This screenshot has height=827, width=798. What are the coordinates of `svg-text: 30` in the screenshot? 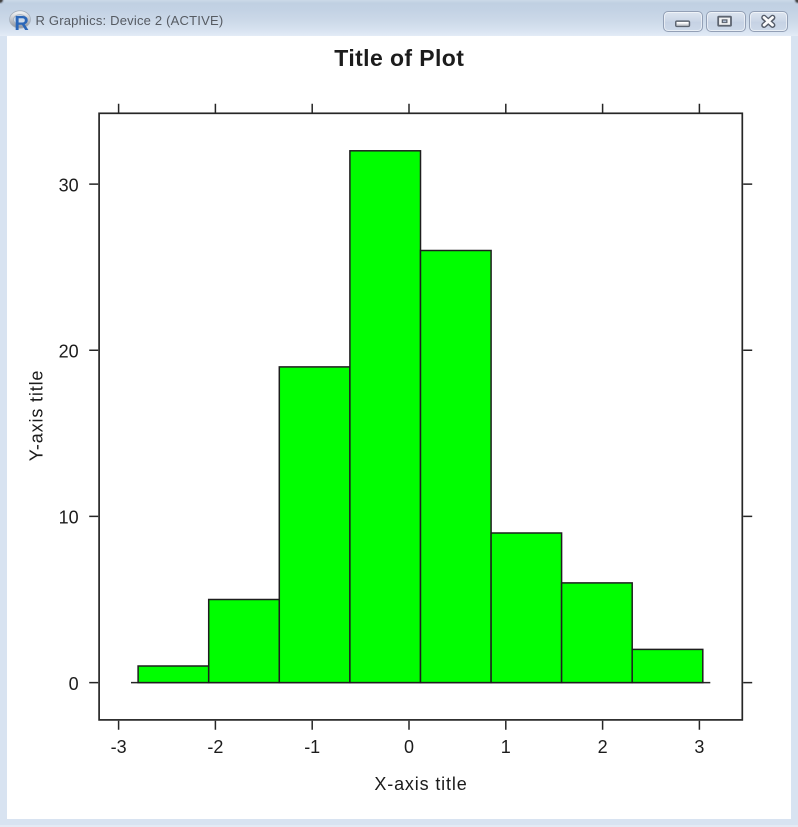 It's located at (69, 185).